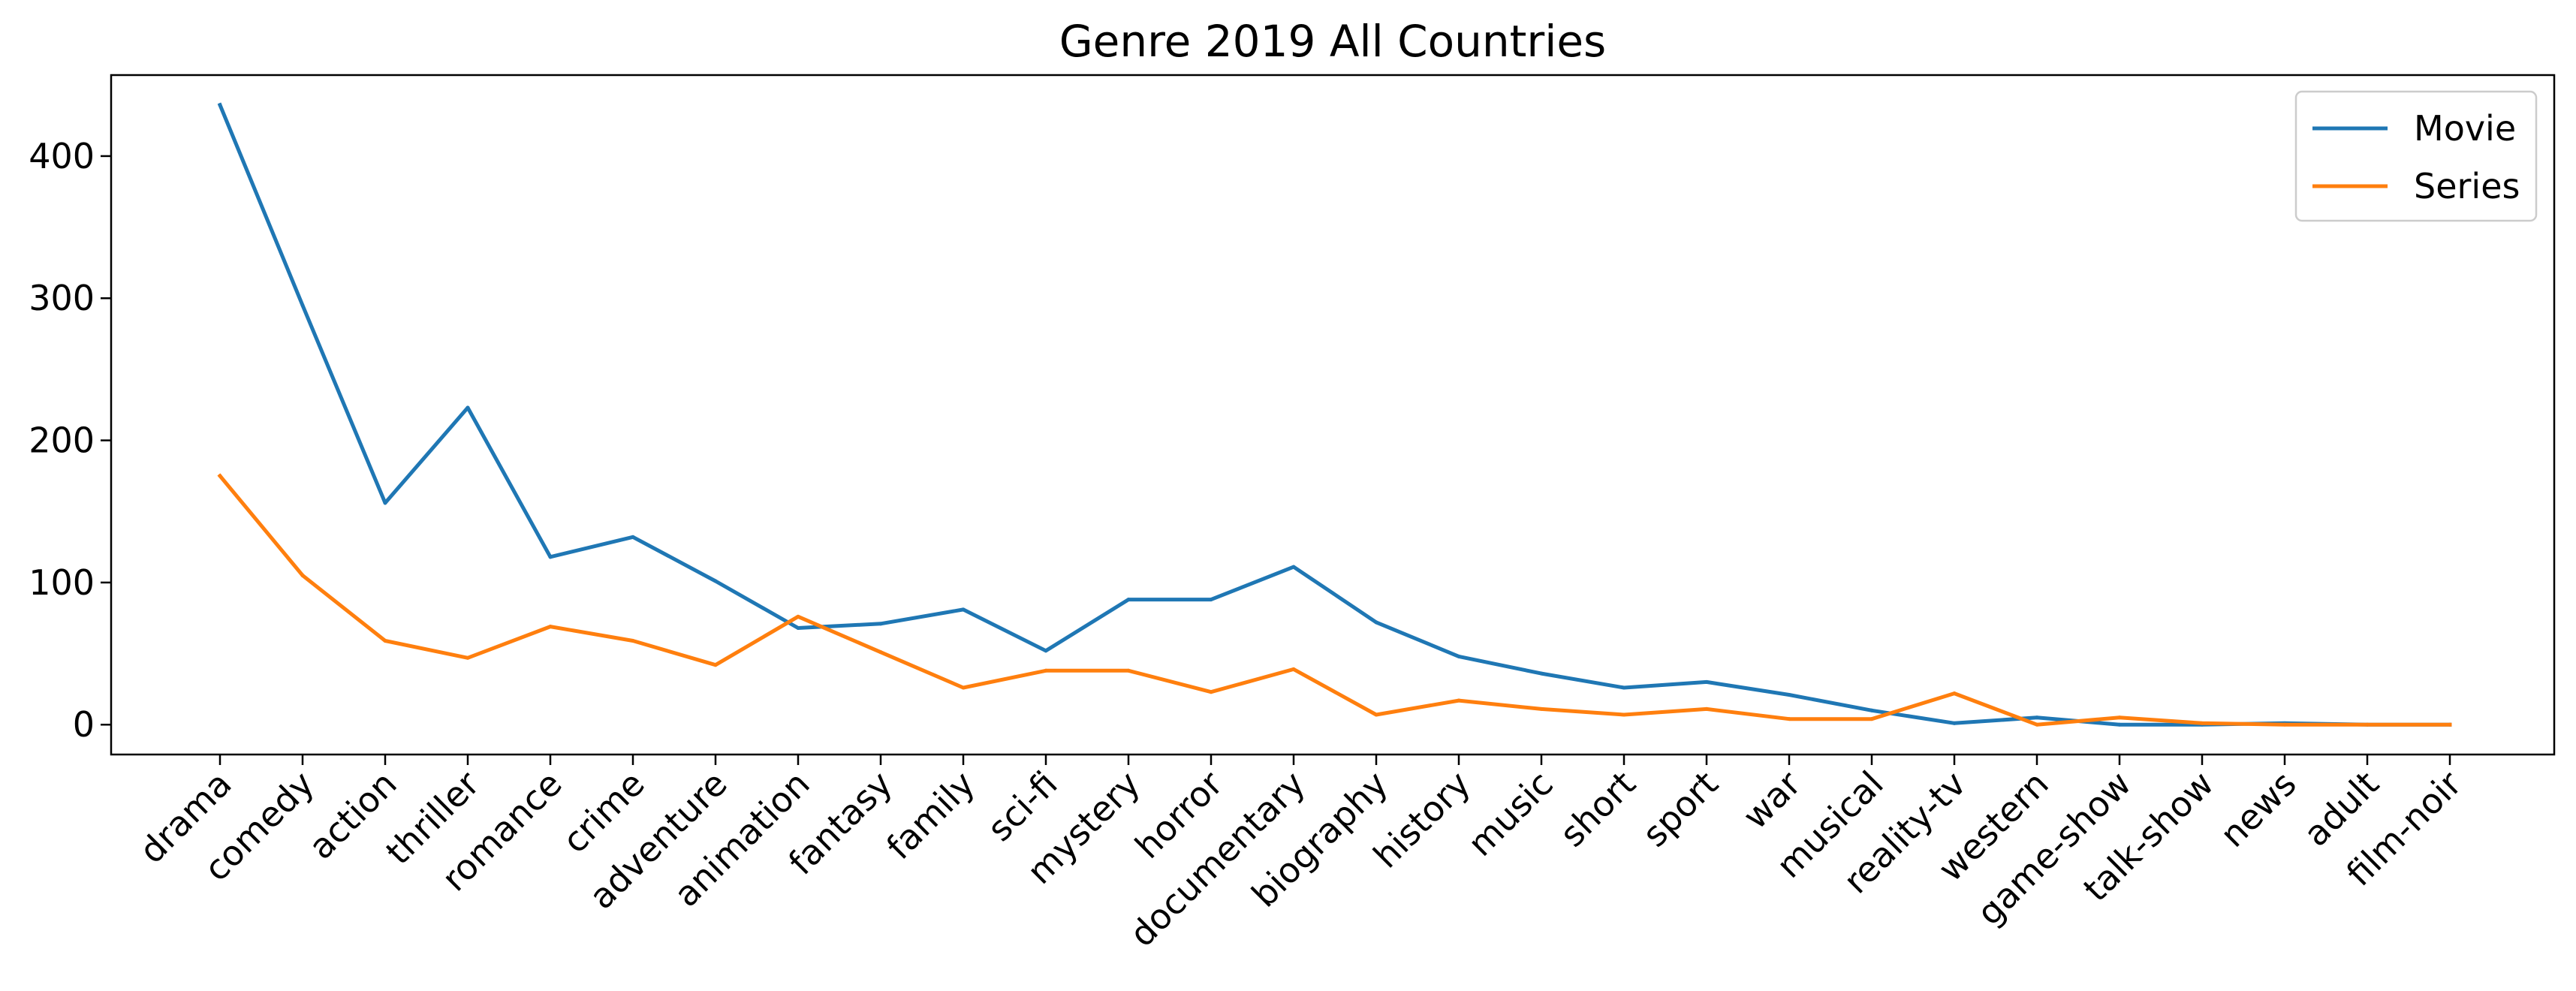 The image size is (2576, 991). I want to click on x-tick-label: war, so click(1772, 800).